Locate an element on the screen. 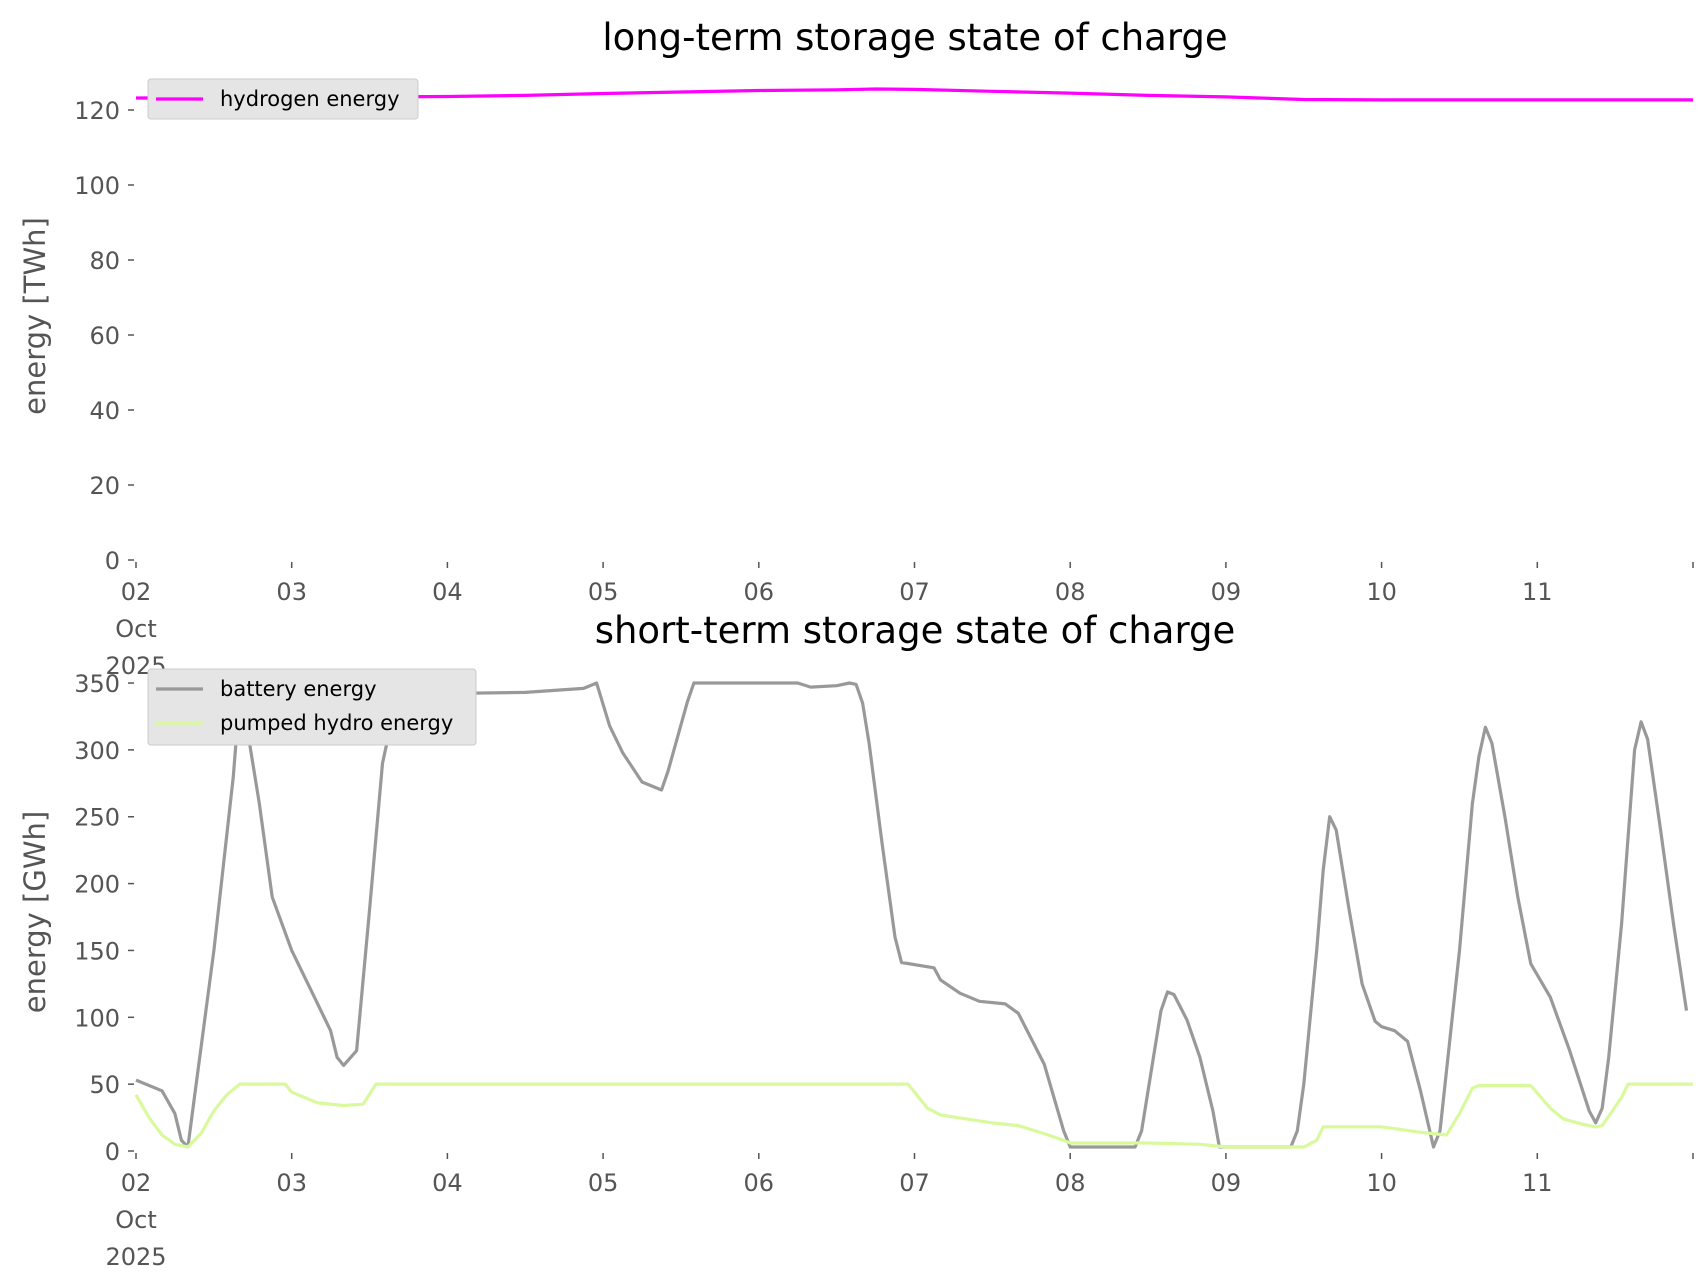  y-tick-label: 300 is located at coordinates (97, 751).